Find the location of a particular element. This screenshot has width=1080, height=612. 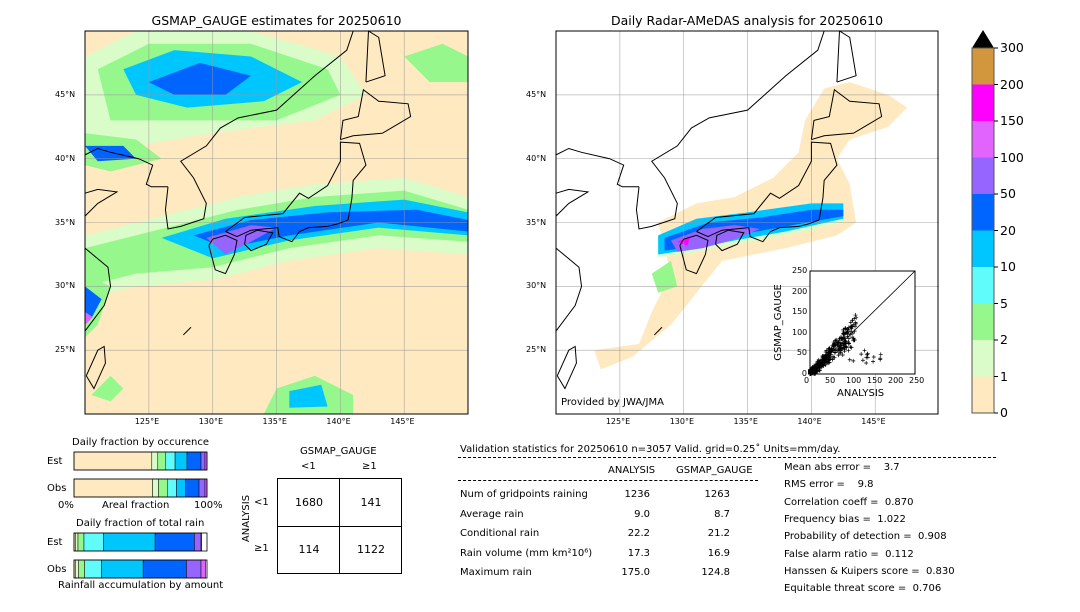

left-map-title: GSMAP_GAUGE estimates for 20250610 is located at coordinates (276, 20).